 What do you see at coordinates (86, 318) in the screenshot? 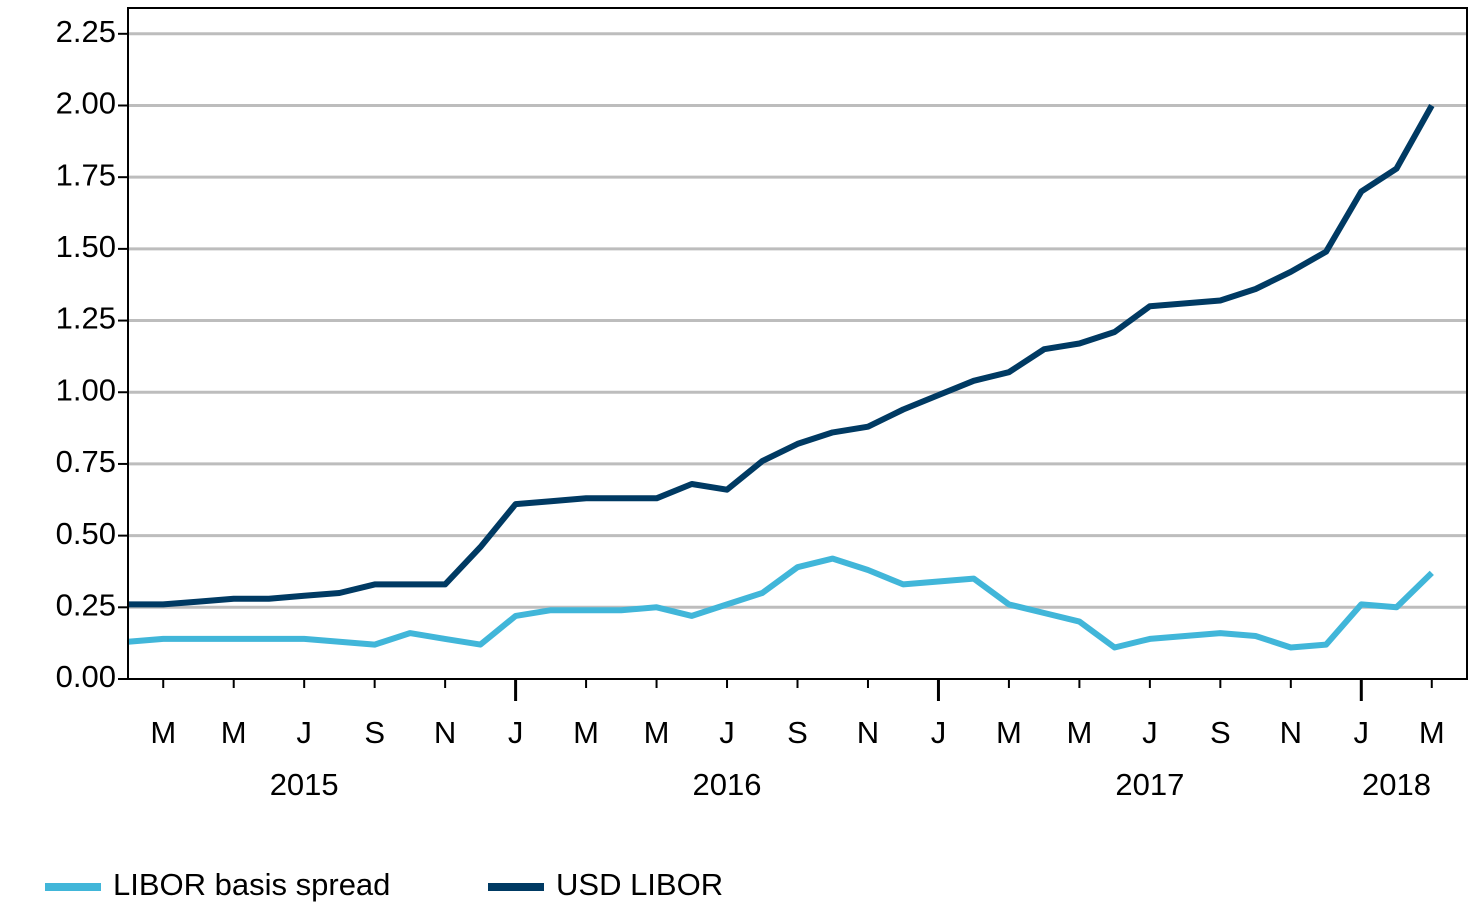
I see `y-tick-label: 1.25` at bounding box center [86, 318].